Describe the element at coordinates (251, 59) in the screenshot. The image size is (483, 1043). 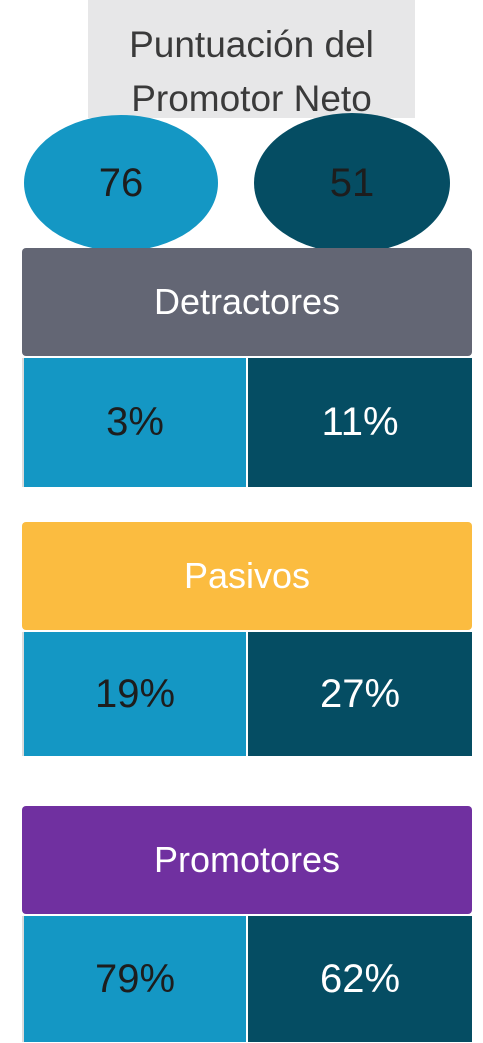
I see `title: Puntuación del Promotor Neto` at that location.